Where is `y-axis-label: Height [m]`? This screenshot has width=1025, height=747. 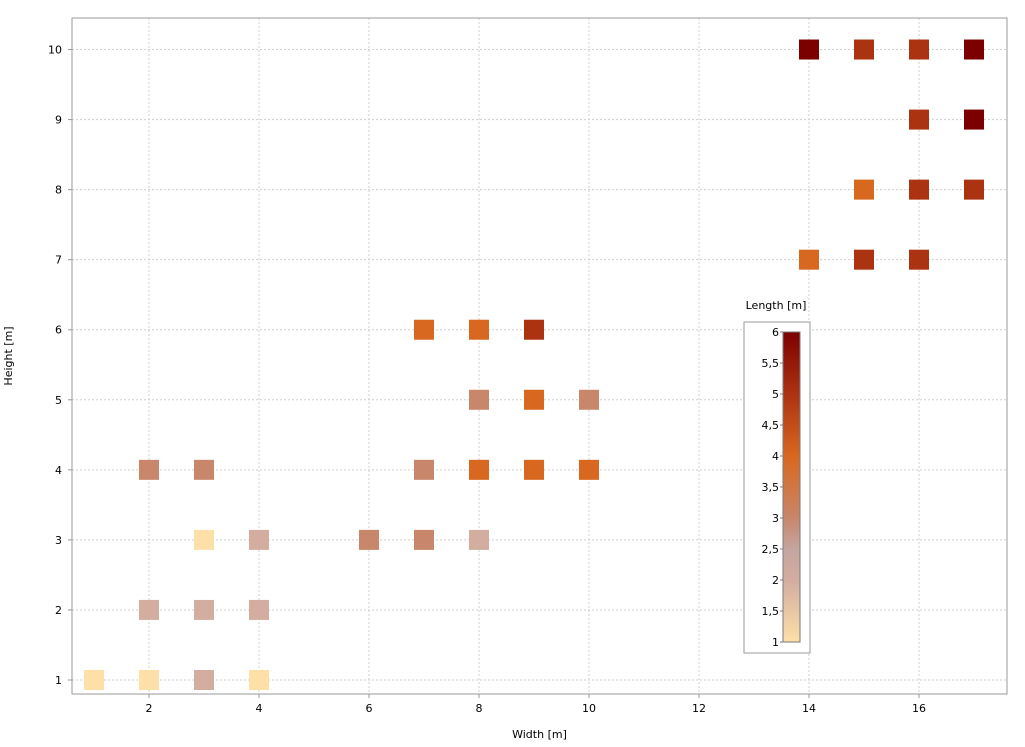 y-axis-label: Height [m] is located at coordinates (8, 355).